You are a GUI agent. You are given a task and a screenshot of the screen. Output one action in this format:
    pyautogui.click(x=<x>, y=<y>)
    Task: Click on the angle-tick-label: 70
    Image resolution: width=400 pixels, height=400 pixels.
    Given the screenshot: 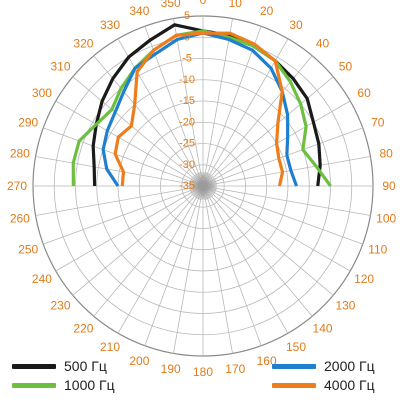 What is the action you would take?
    pyautogui.click(x=378, y=122)
    